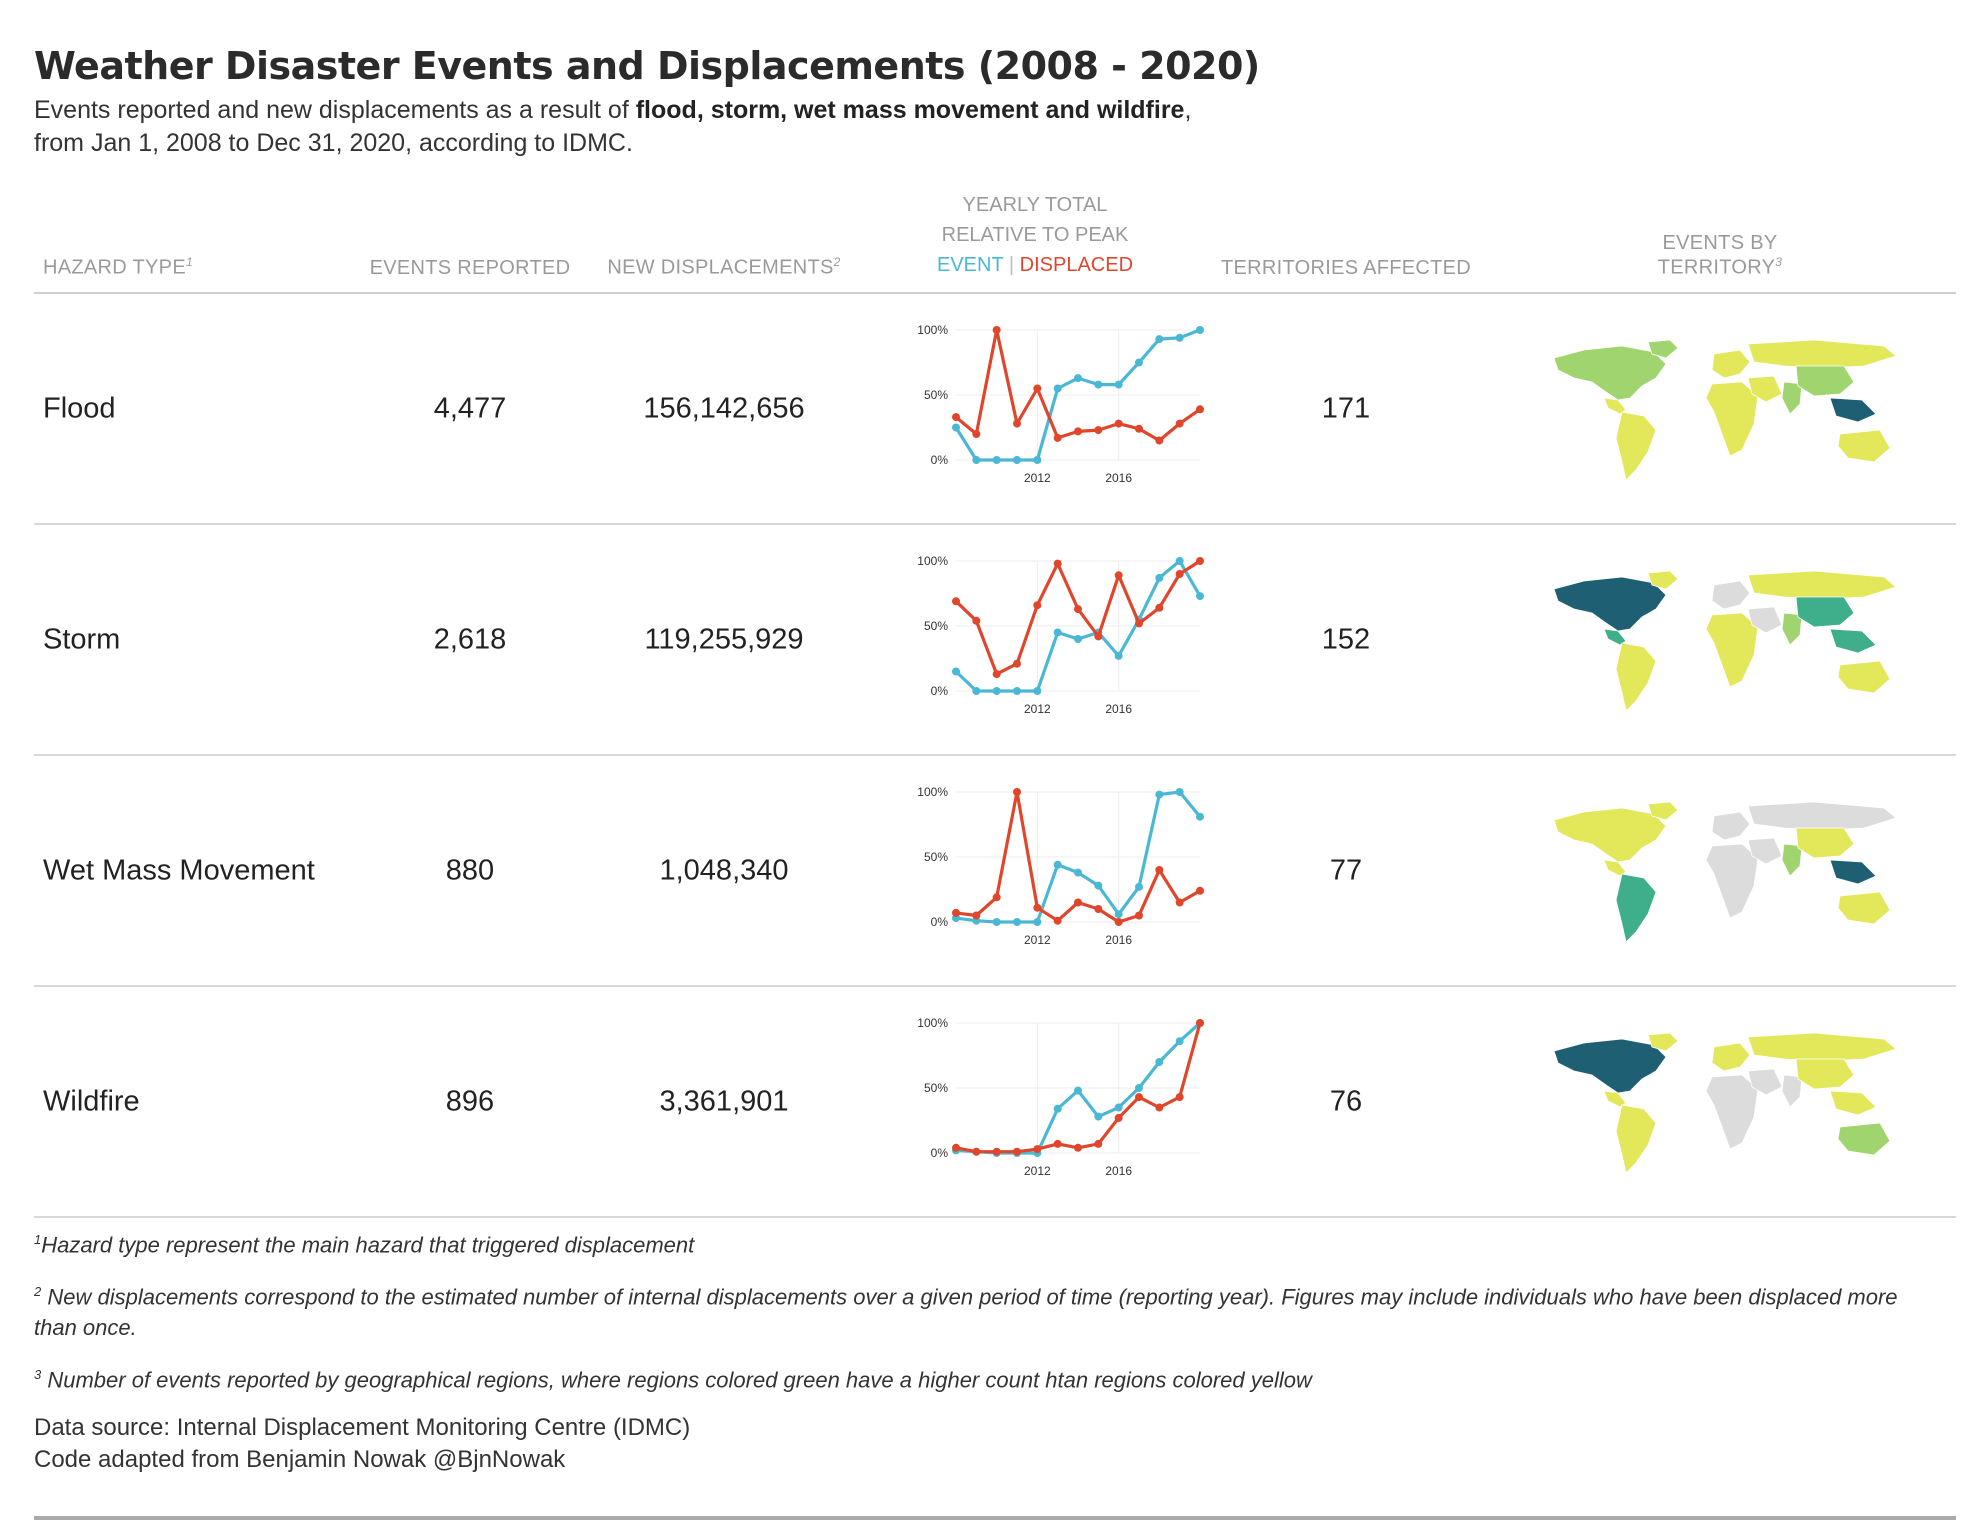 This screenshot has height=1522, width=1988. Describe the element at coordinates (1853, 1103) in the screenshot. I see `region-southeast-asia` at that location.